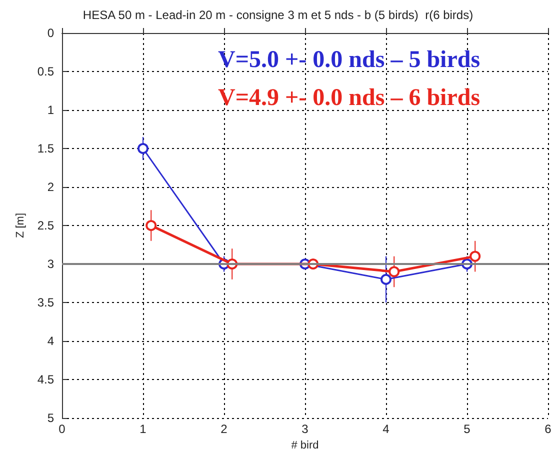  What do you see at coordinates (305, 446) in the screenshot?
I see `x-axis-title: # bird` at bounding box center [305, 446].